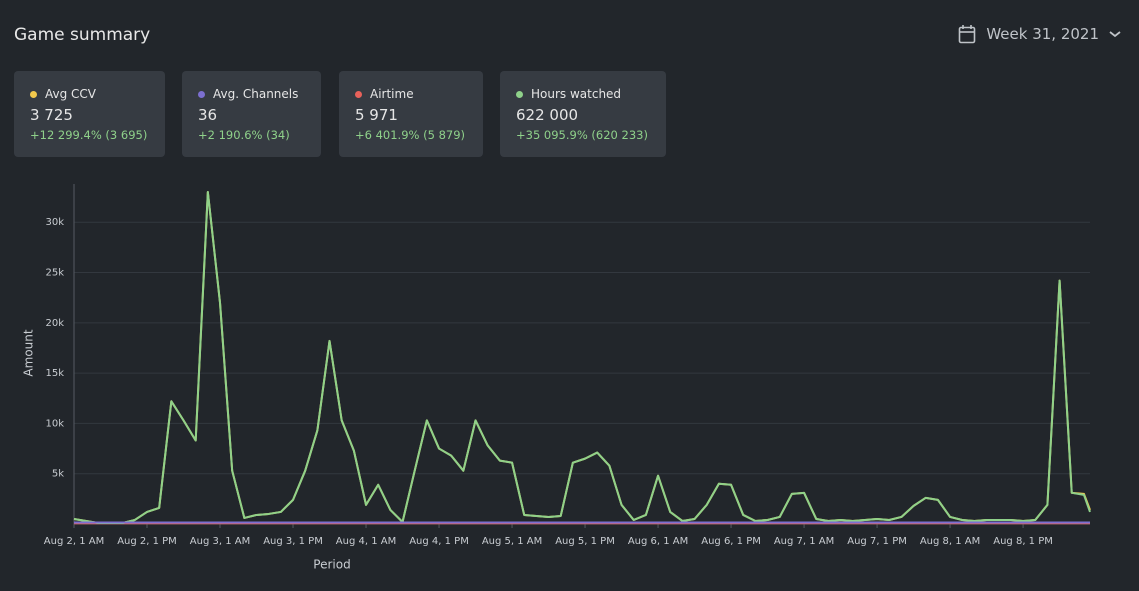  What do you see at coordinates (256, 94) in the screenshot?
I see `series-name: Avg. Channels` at bounding box center [256, 94].